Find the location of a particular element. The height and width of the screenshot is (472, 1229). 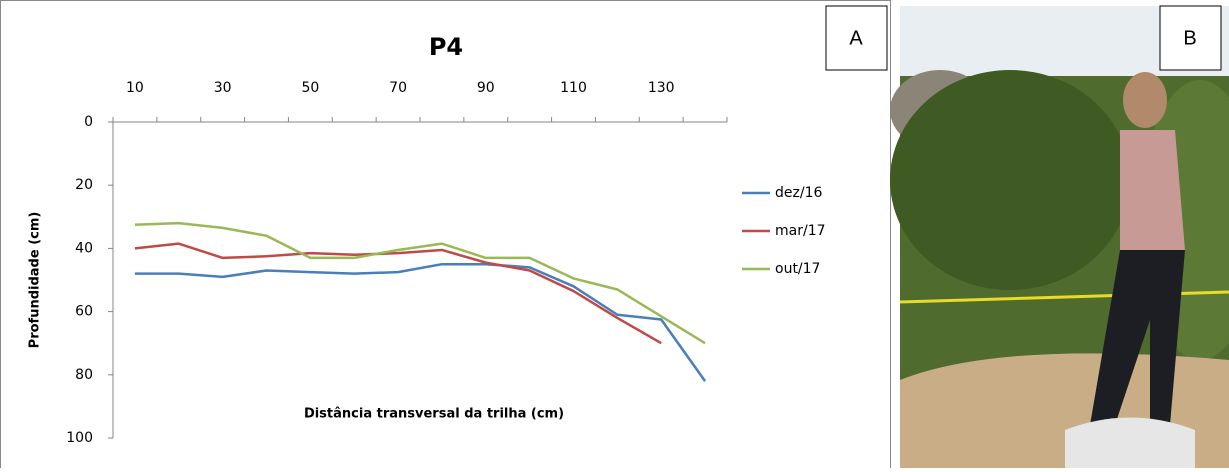

x-tick-label: 10 is located at coordinates (135, 88).